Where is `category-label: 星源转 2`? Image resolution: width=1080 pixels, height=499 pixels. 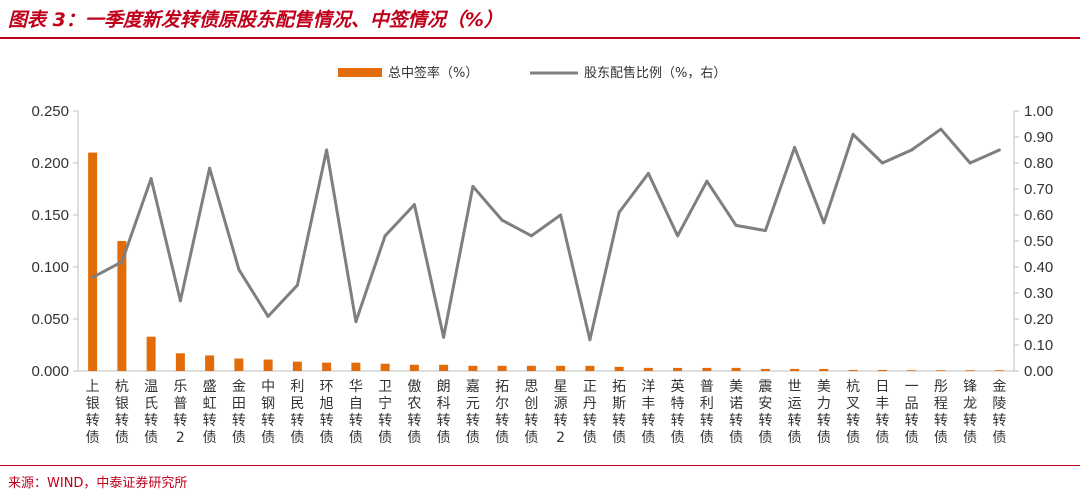
category-label: 星源转 2 is located at coordinates (561, 412).